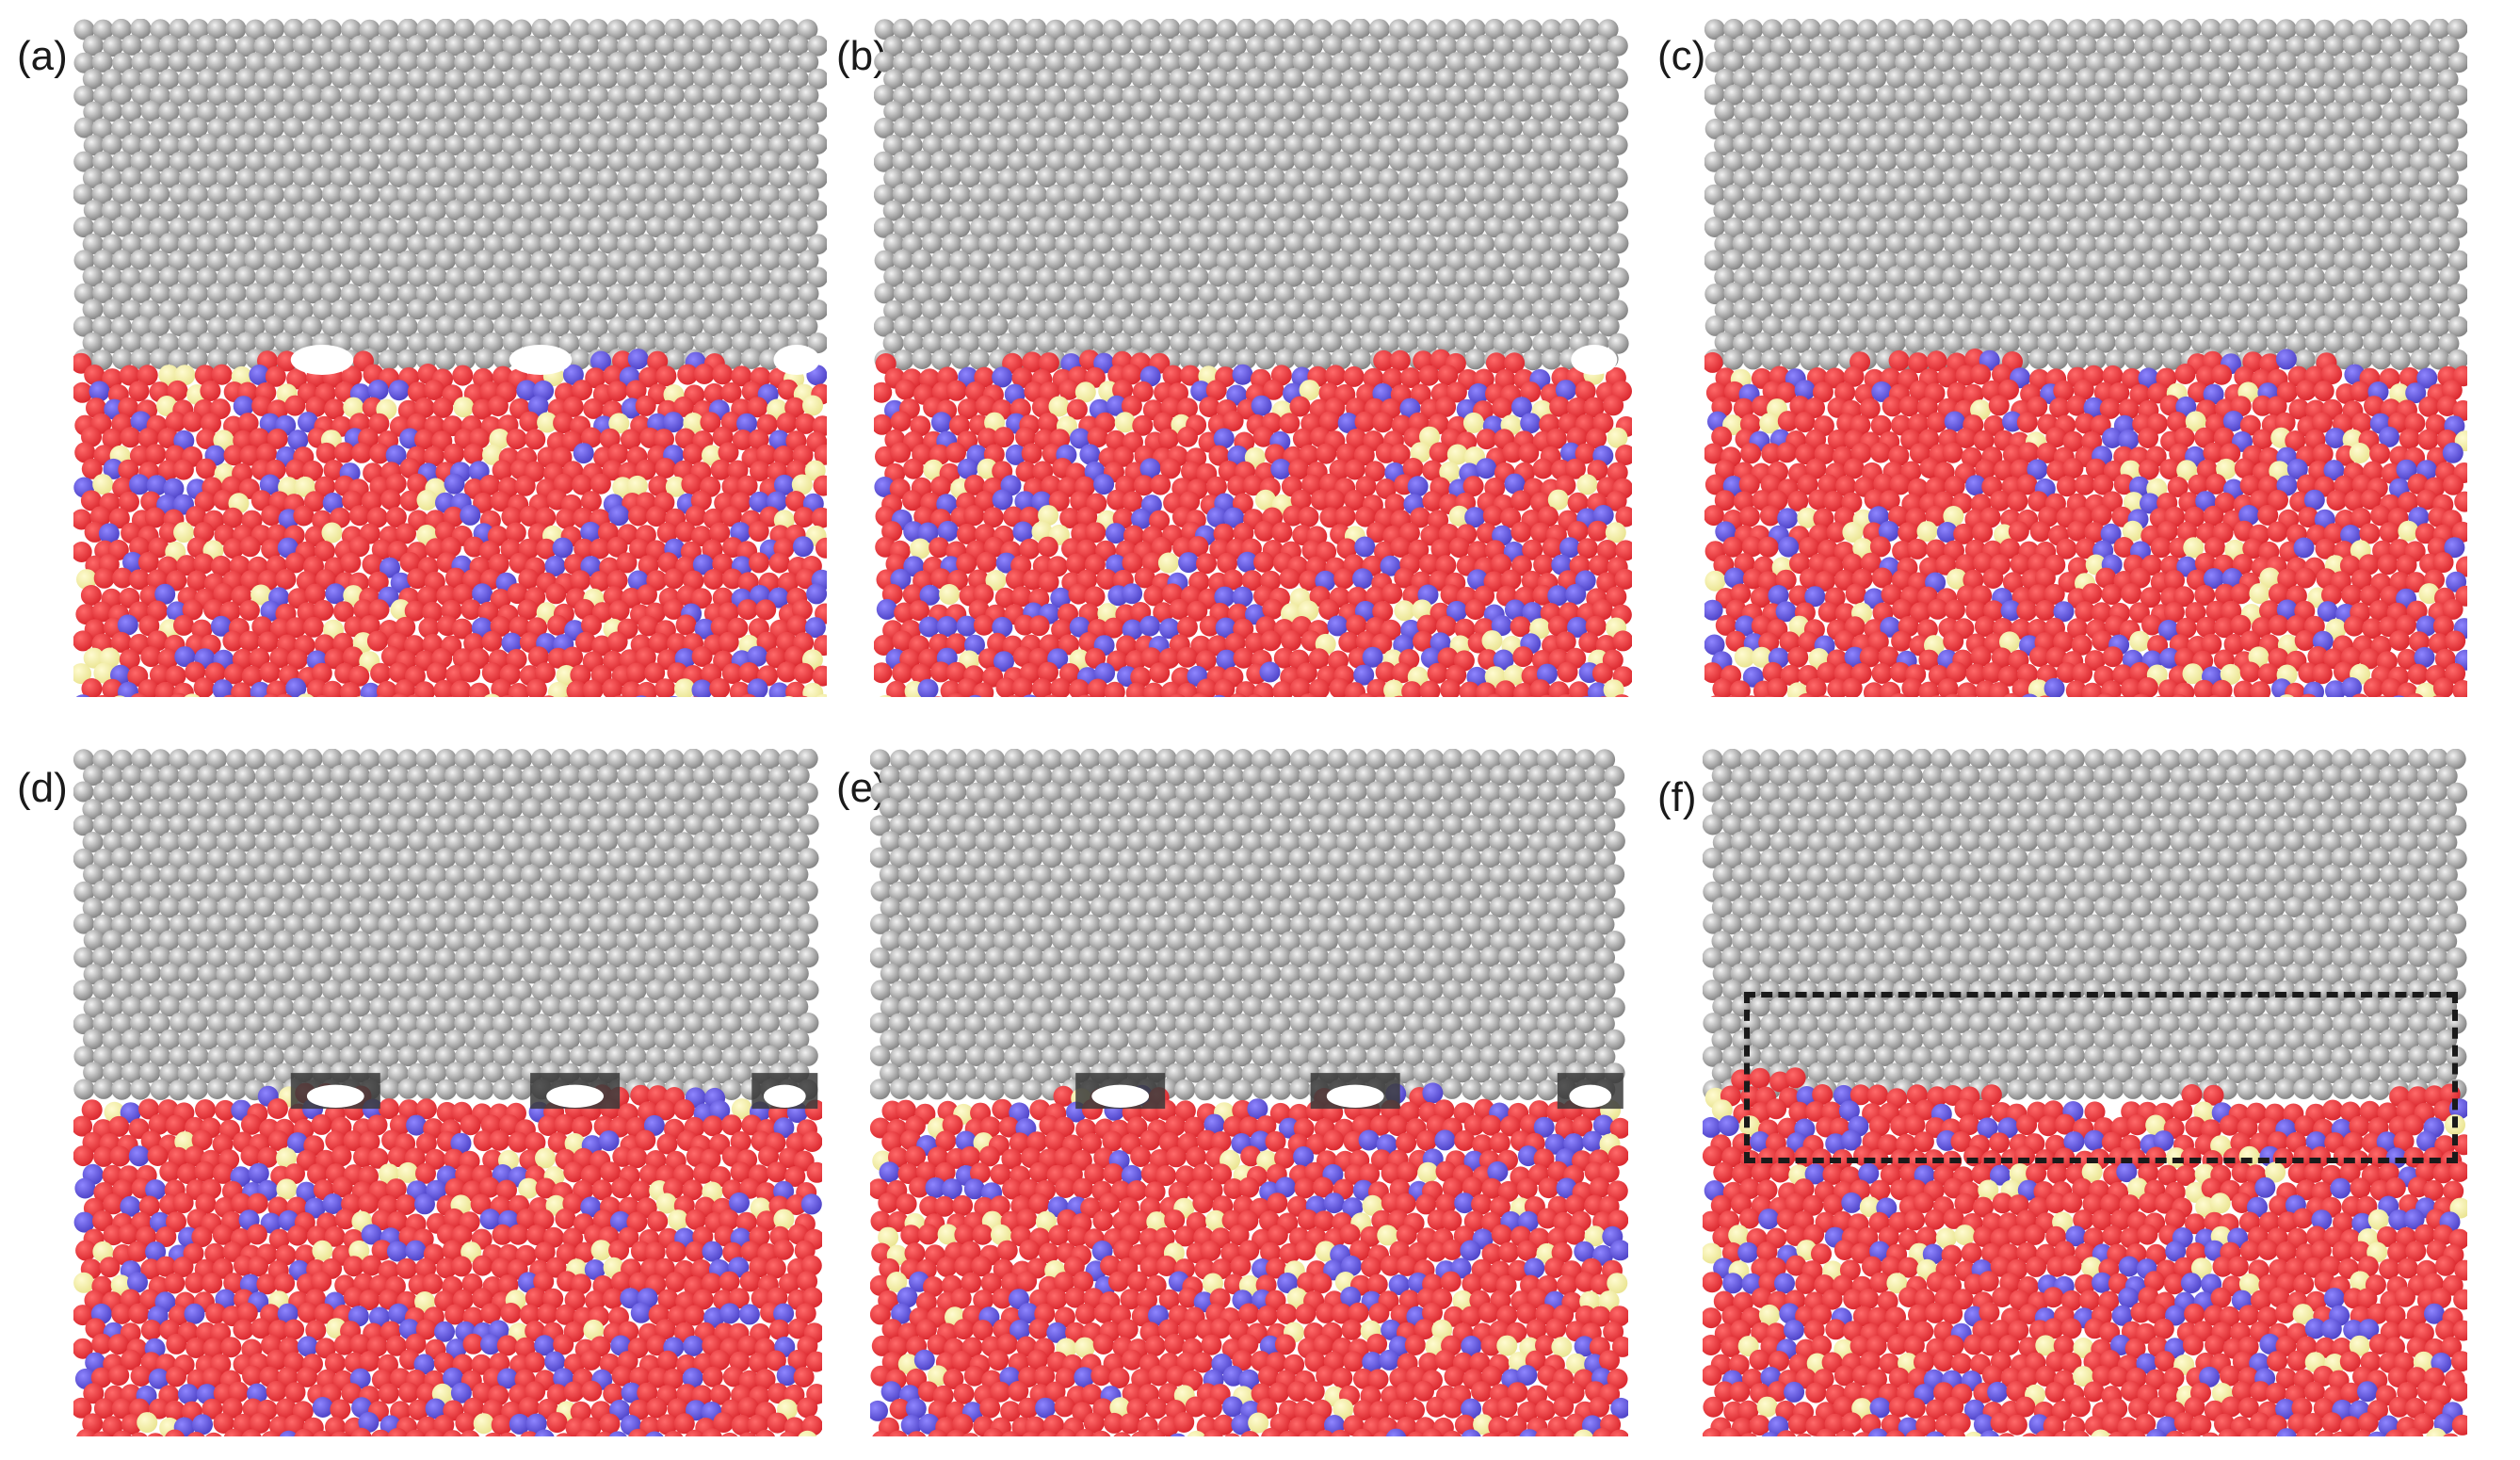 The image size is (2520, 1460). I want to click on highlight-region-box, so click(2101, 1077).